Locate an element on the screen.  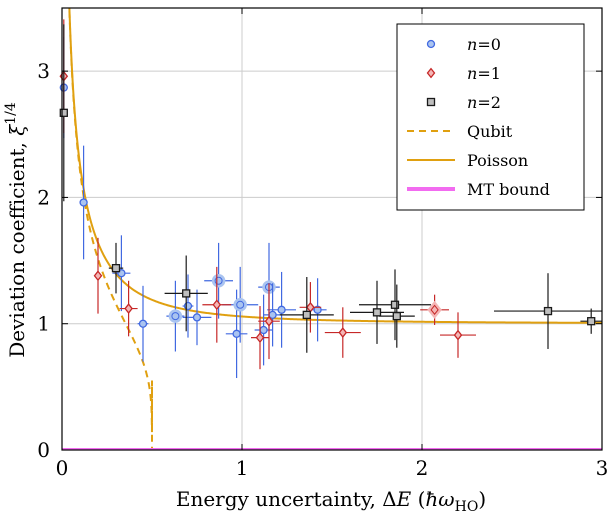
legend-marker-square is located at coordinates (431, 102).